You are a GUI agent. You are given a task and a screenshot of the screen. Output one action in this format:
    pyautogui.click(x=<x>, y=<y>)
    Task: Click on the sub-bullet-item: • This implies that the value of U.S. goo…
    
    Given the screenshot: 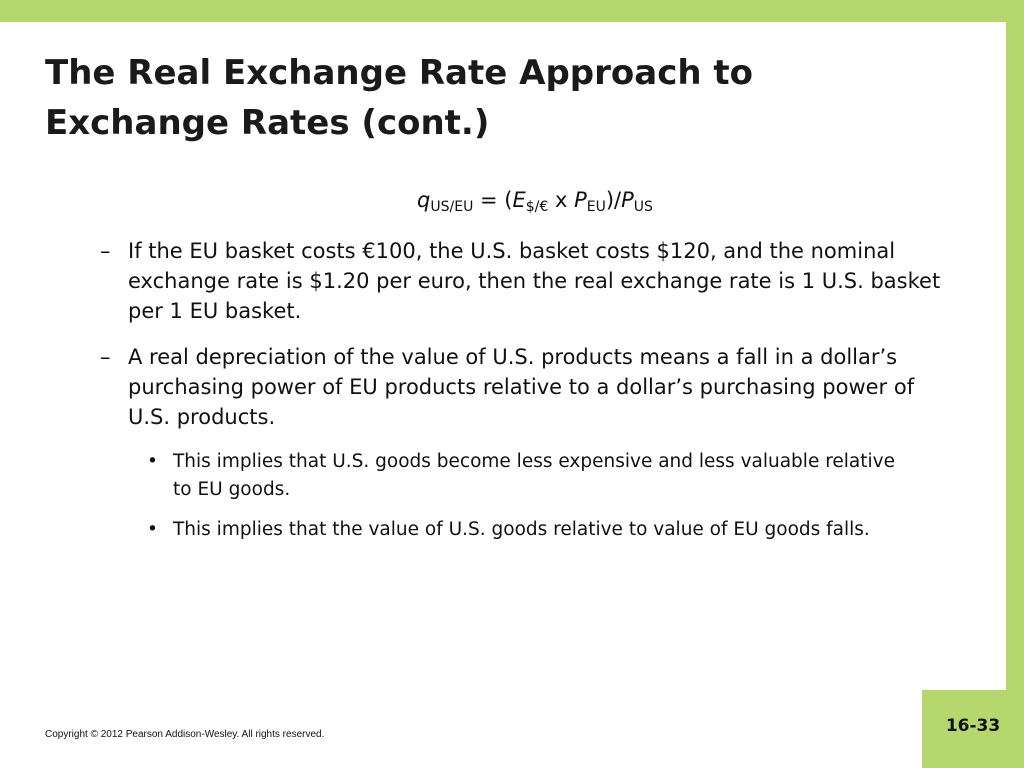 What is the action you would take?
    pyautogui.click(x=508, y=529)
    